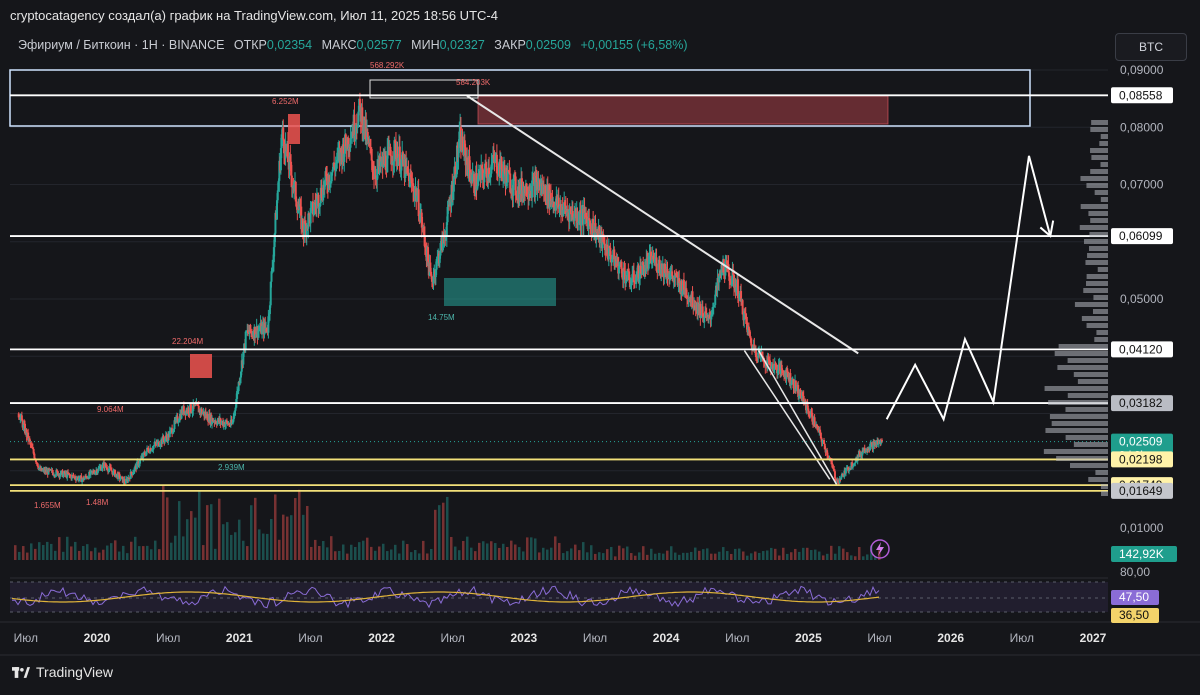  Describe the element at coordinates (62, 672) in the screenshot. I see `tradingview-logo: TradingView` at that location.